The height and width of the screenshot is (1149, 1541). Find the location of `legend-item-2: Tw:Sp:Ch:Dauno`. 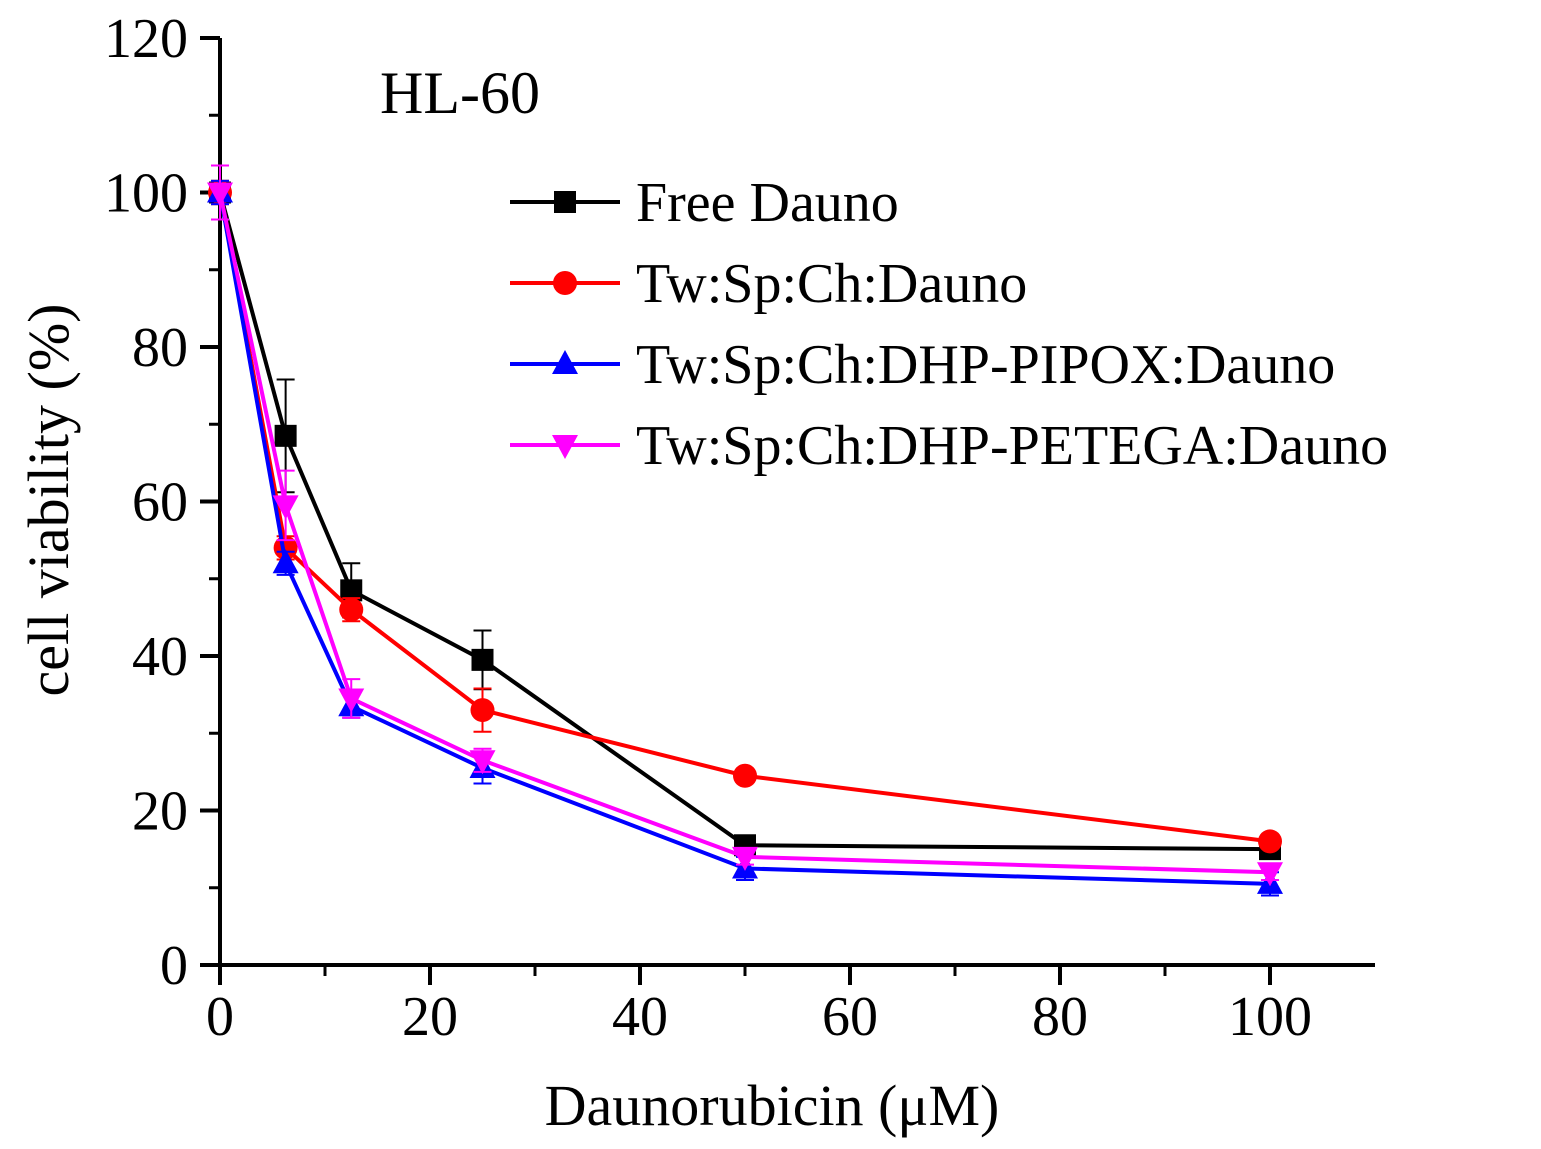

legend-item-2: Tw:Sp:Ch:Dauno is located at coordinates (768, 284).